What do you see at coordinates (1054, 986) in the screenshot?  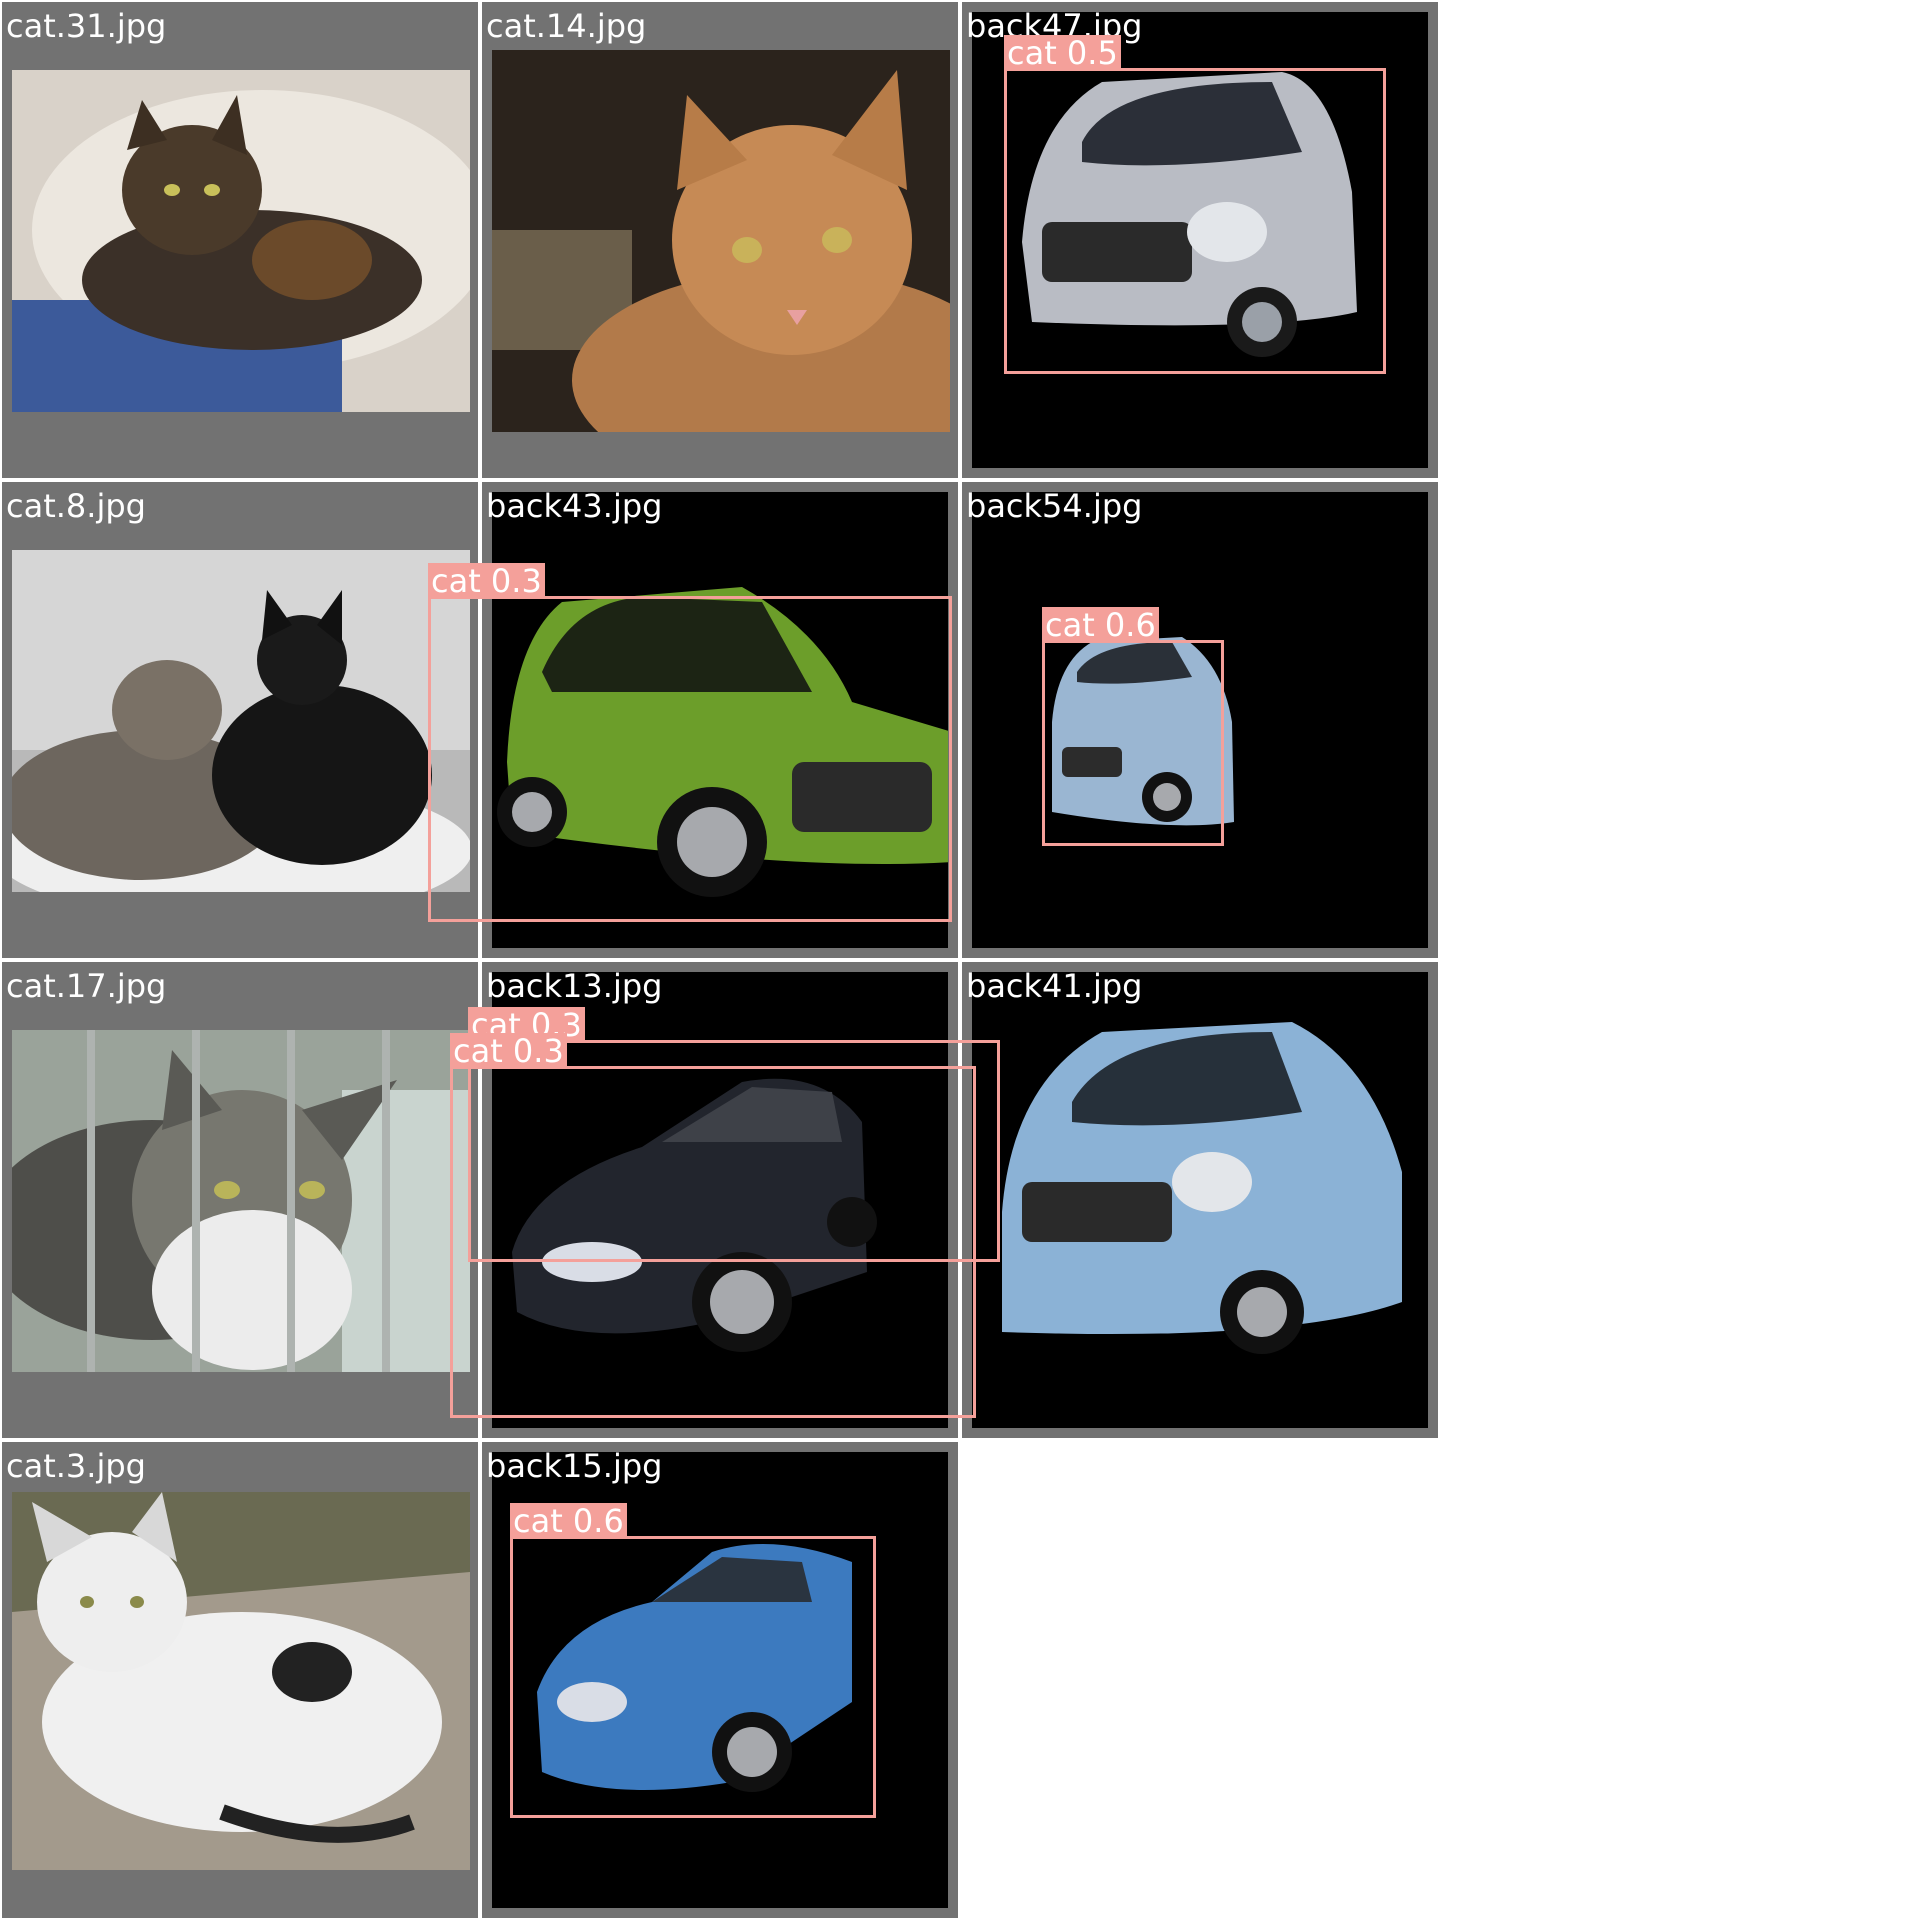 I see `filename-label: back41.jpg` at bounding box center [1054, 986].